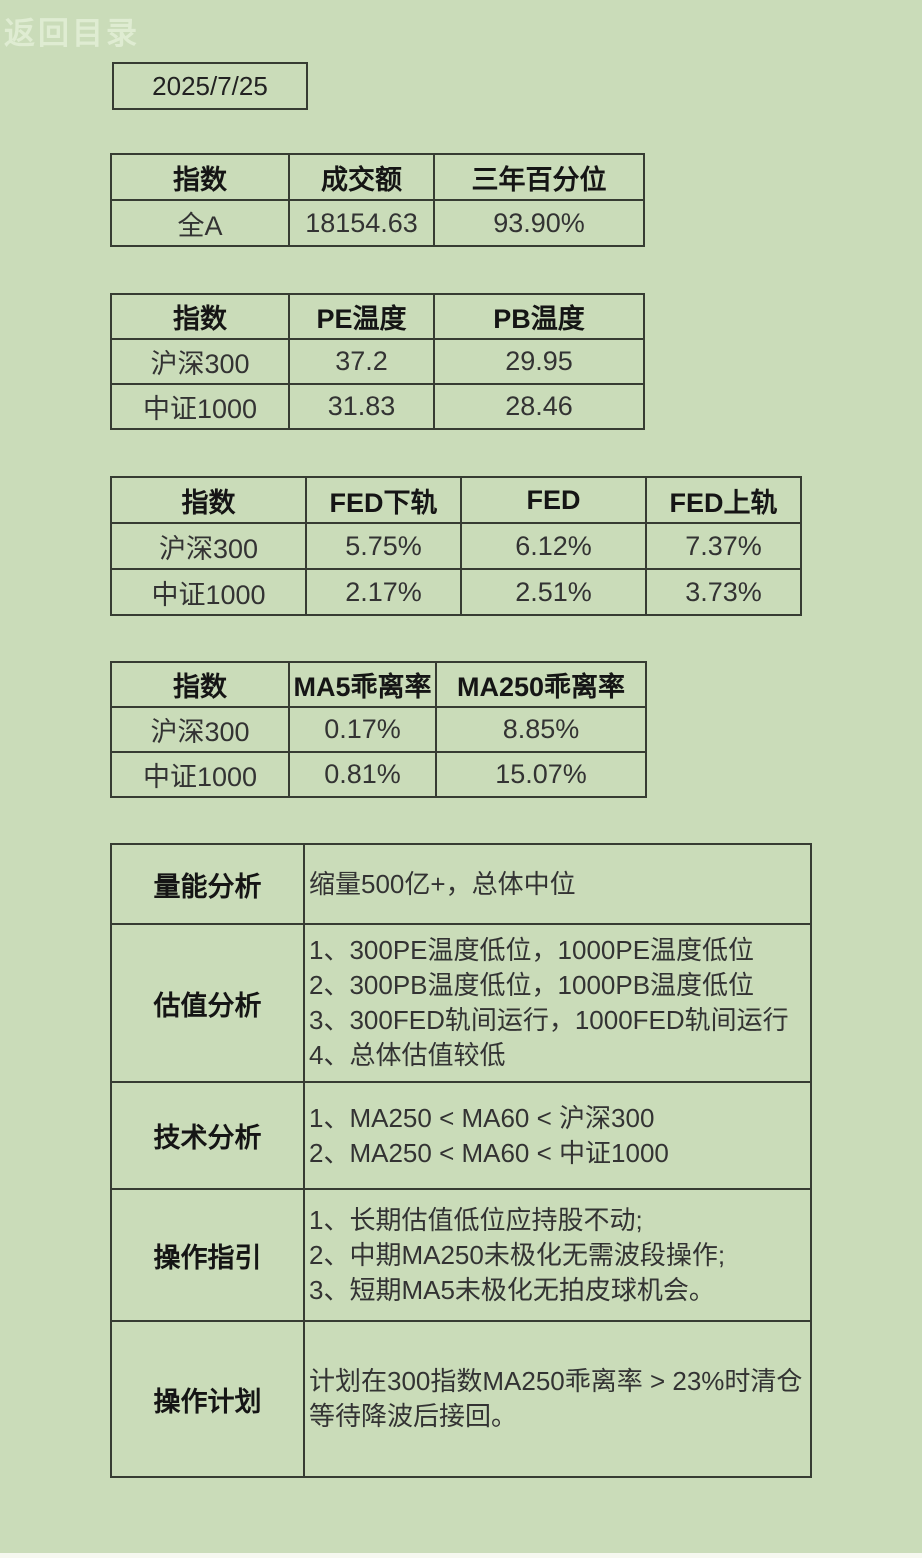  I want to click on table-row: 中证1000 2.17% 2.51% 3.73%, so click(456, 592).